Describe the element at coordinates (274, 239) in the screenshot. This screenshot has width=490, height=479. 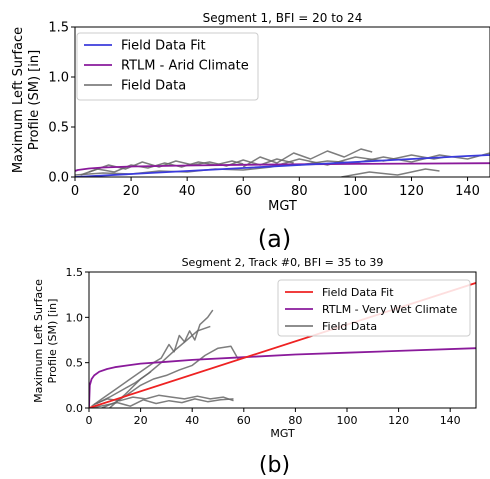
I see `panel-label: (a)` at that location.